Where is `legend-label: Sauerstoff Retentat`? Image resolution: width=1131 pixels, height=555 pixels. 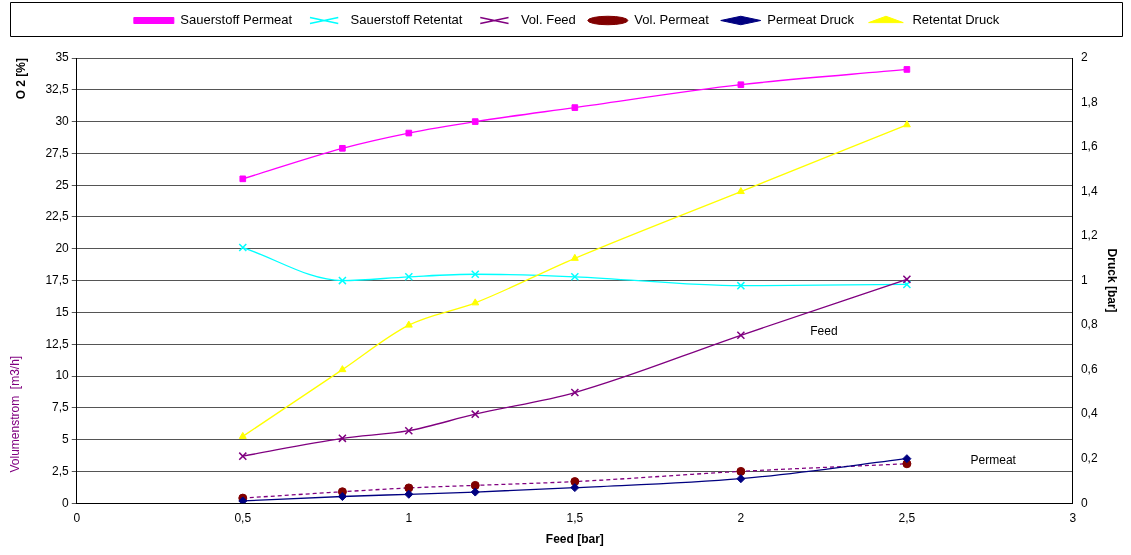
legend-label: Sauerstoff Retentat is located at coordinates (406, 20).